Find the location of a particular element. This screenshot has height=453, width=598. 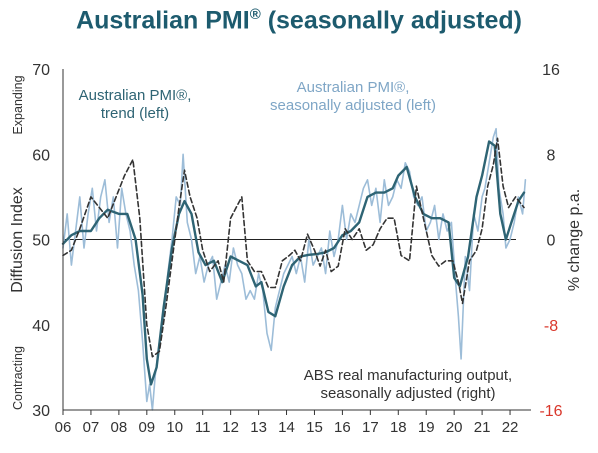

x-tick-labels: 06 07 08 09 10 11 12 13 14 15 16 17 18 19 20 21 22 is located at coordinates (287, 427).